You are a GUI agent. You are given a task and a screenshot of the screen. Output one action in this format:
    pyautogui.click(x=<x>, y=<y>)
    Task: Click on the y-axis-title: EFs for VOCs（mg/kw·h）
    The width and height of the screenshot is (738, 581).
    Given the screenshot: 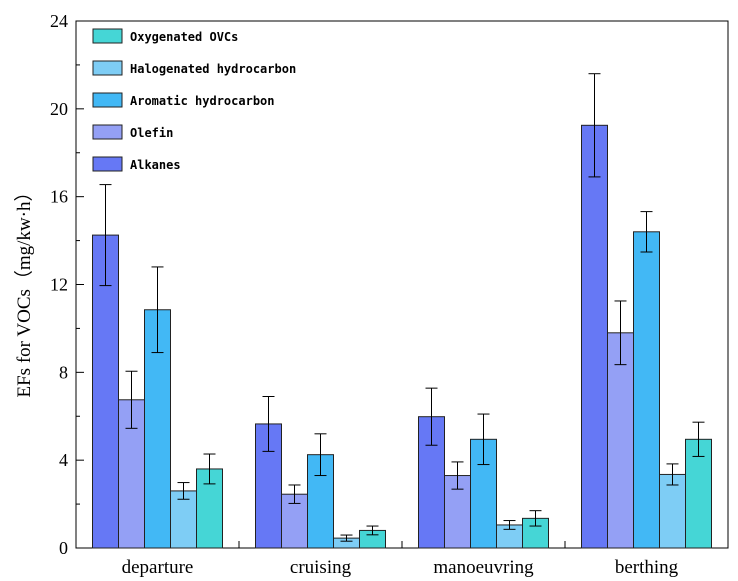 What is the action you would take?
    pyautogui.click(x=24, y=290)
    